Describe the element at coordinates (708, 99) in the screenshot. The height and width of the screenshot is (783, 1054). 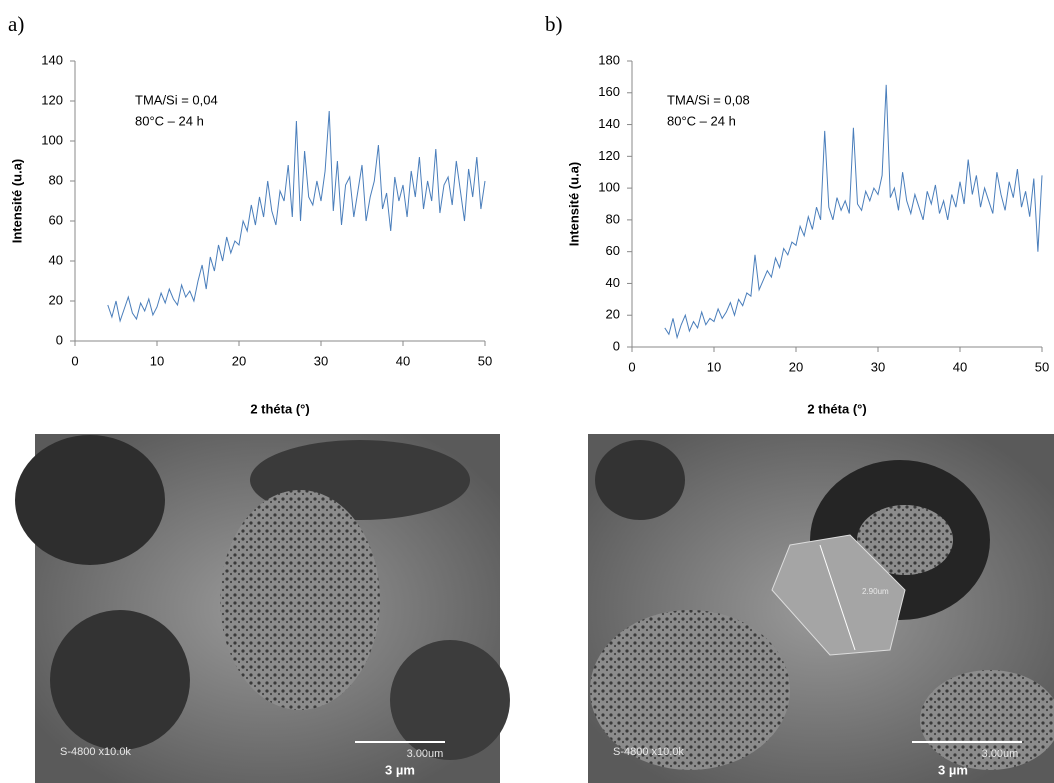
I see `annotation: TMA/Si = 0,08` at that location.